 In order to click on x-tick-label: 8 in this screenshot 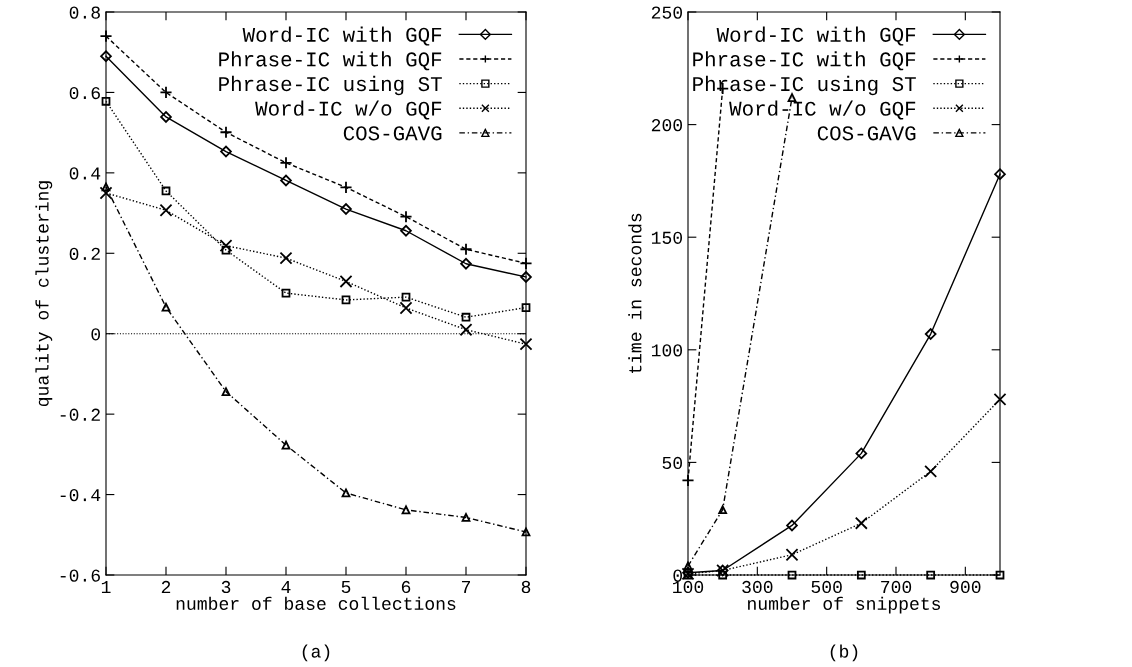, I will do `click(526, 587)`.